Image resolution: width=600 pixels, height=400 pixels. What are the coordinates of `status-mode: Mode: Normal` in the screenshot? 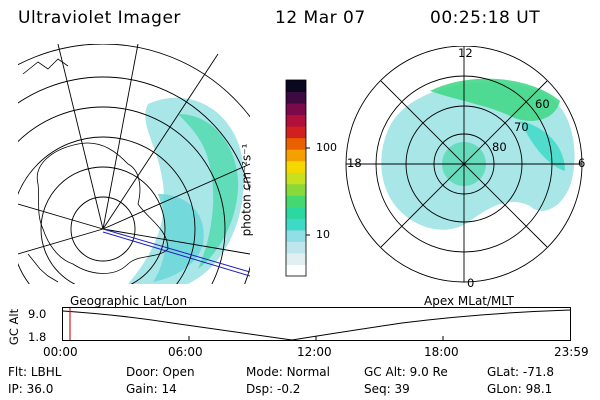 It's located at (288, 372).